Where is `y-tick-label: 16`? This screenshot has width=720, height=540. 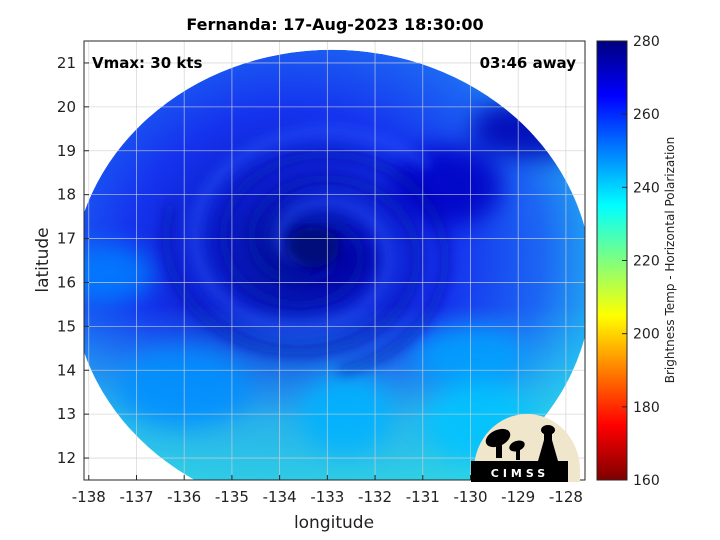
y-tick-label: 16 is located at coordinates (66, 282).